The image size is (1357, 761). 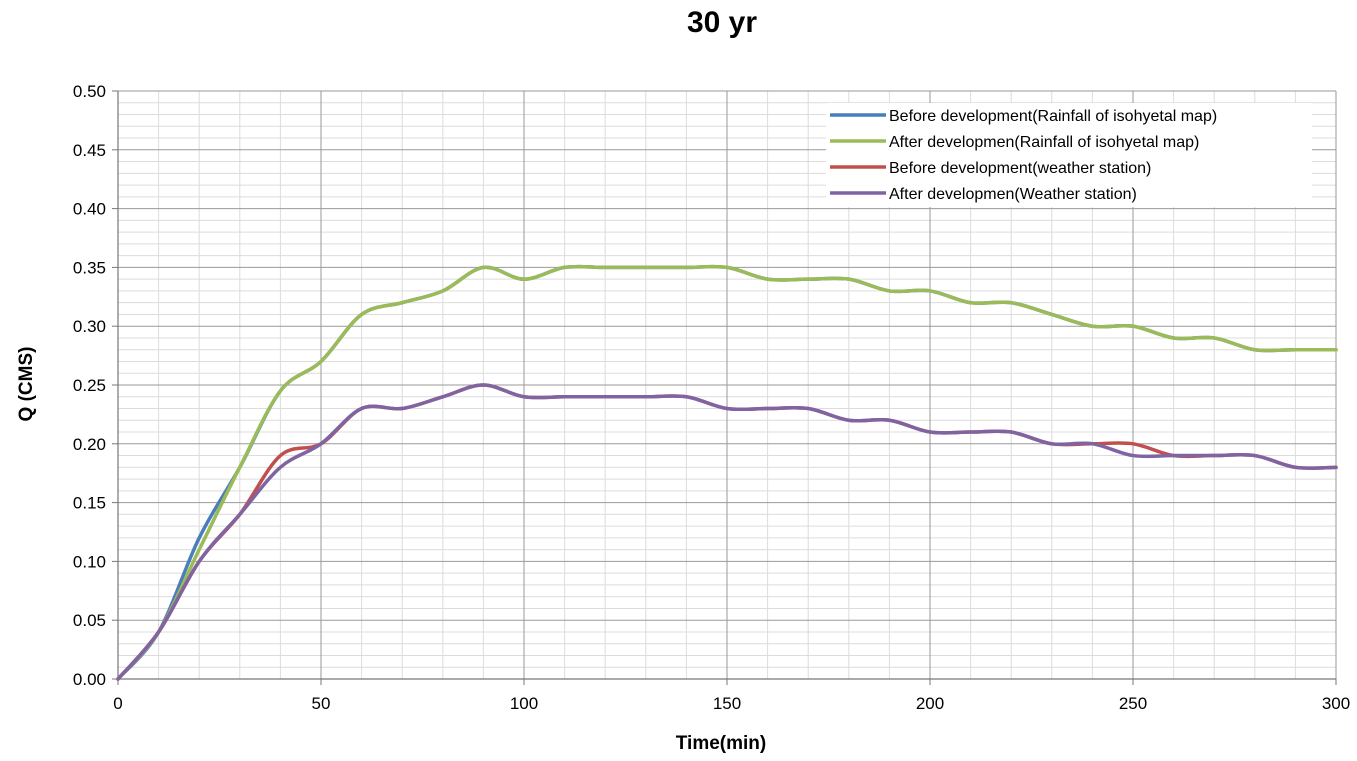 I want to click on legend-entry: Before development(weather station), so click(x=1020, y=168).